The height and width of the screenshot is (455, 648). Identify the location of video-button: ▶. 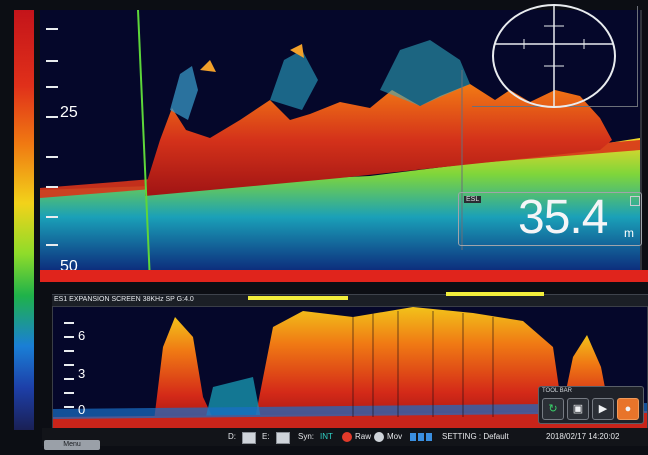
(603, 409).